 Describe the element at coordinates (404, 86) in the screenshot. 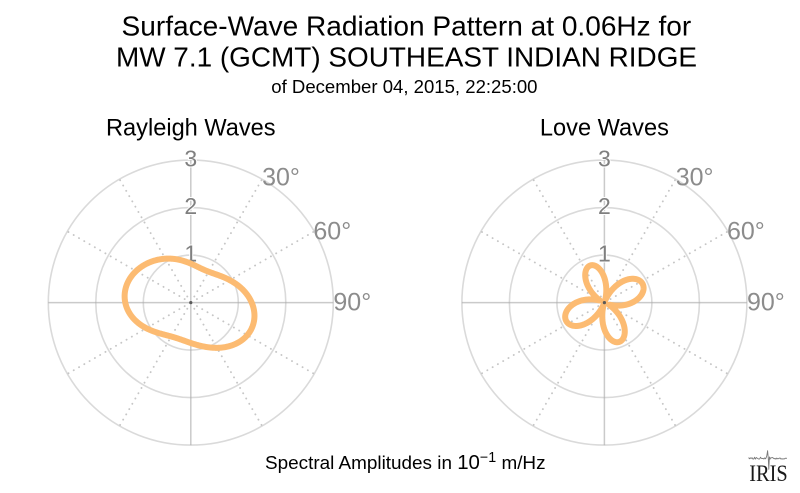

I see `svg-text: of December 04, 2015, 22:25:00` at that location.